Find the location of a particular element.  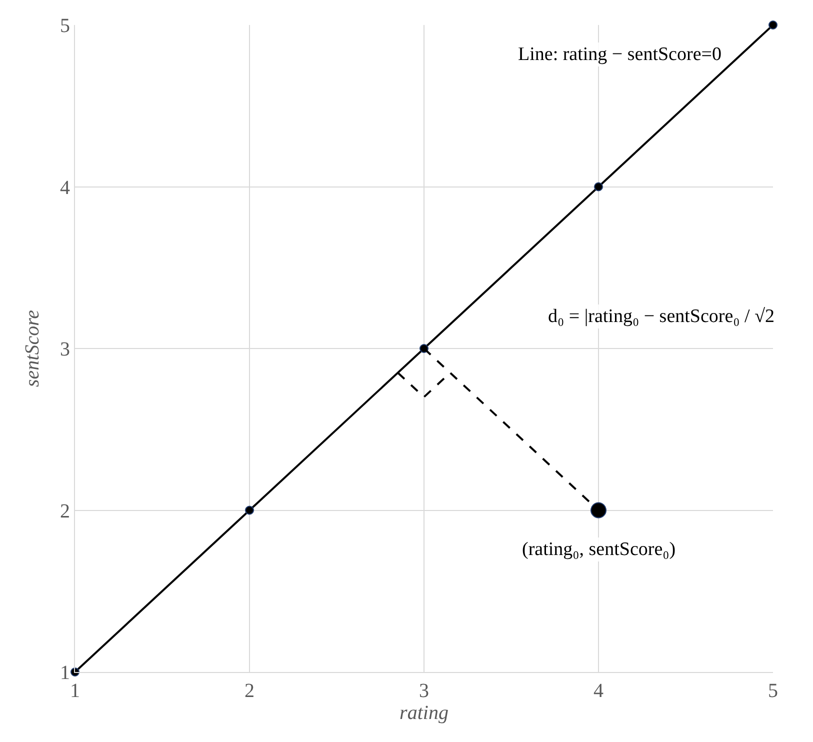

y-tick-label: 2 is located at coordinates (65, 511).